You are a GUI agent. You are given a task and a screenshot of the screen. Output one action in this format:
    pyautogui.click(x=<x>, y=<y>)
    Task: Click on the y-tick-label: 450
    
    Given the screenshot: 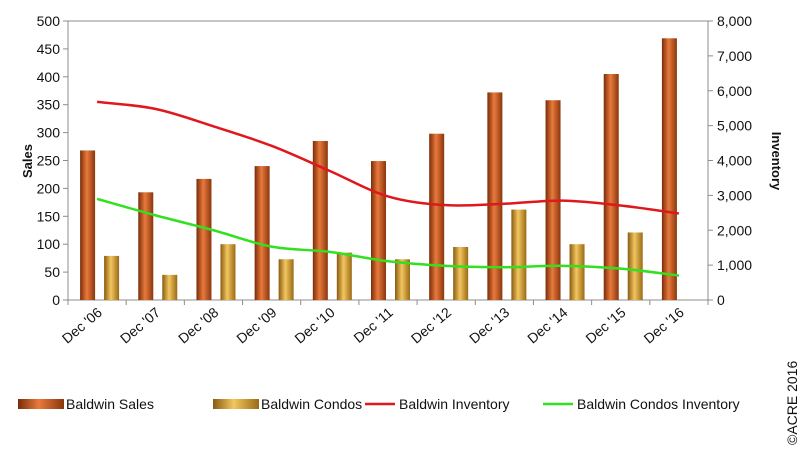 What is the action you would take?
    pyautogui.click(x=49, y=49)
    